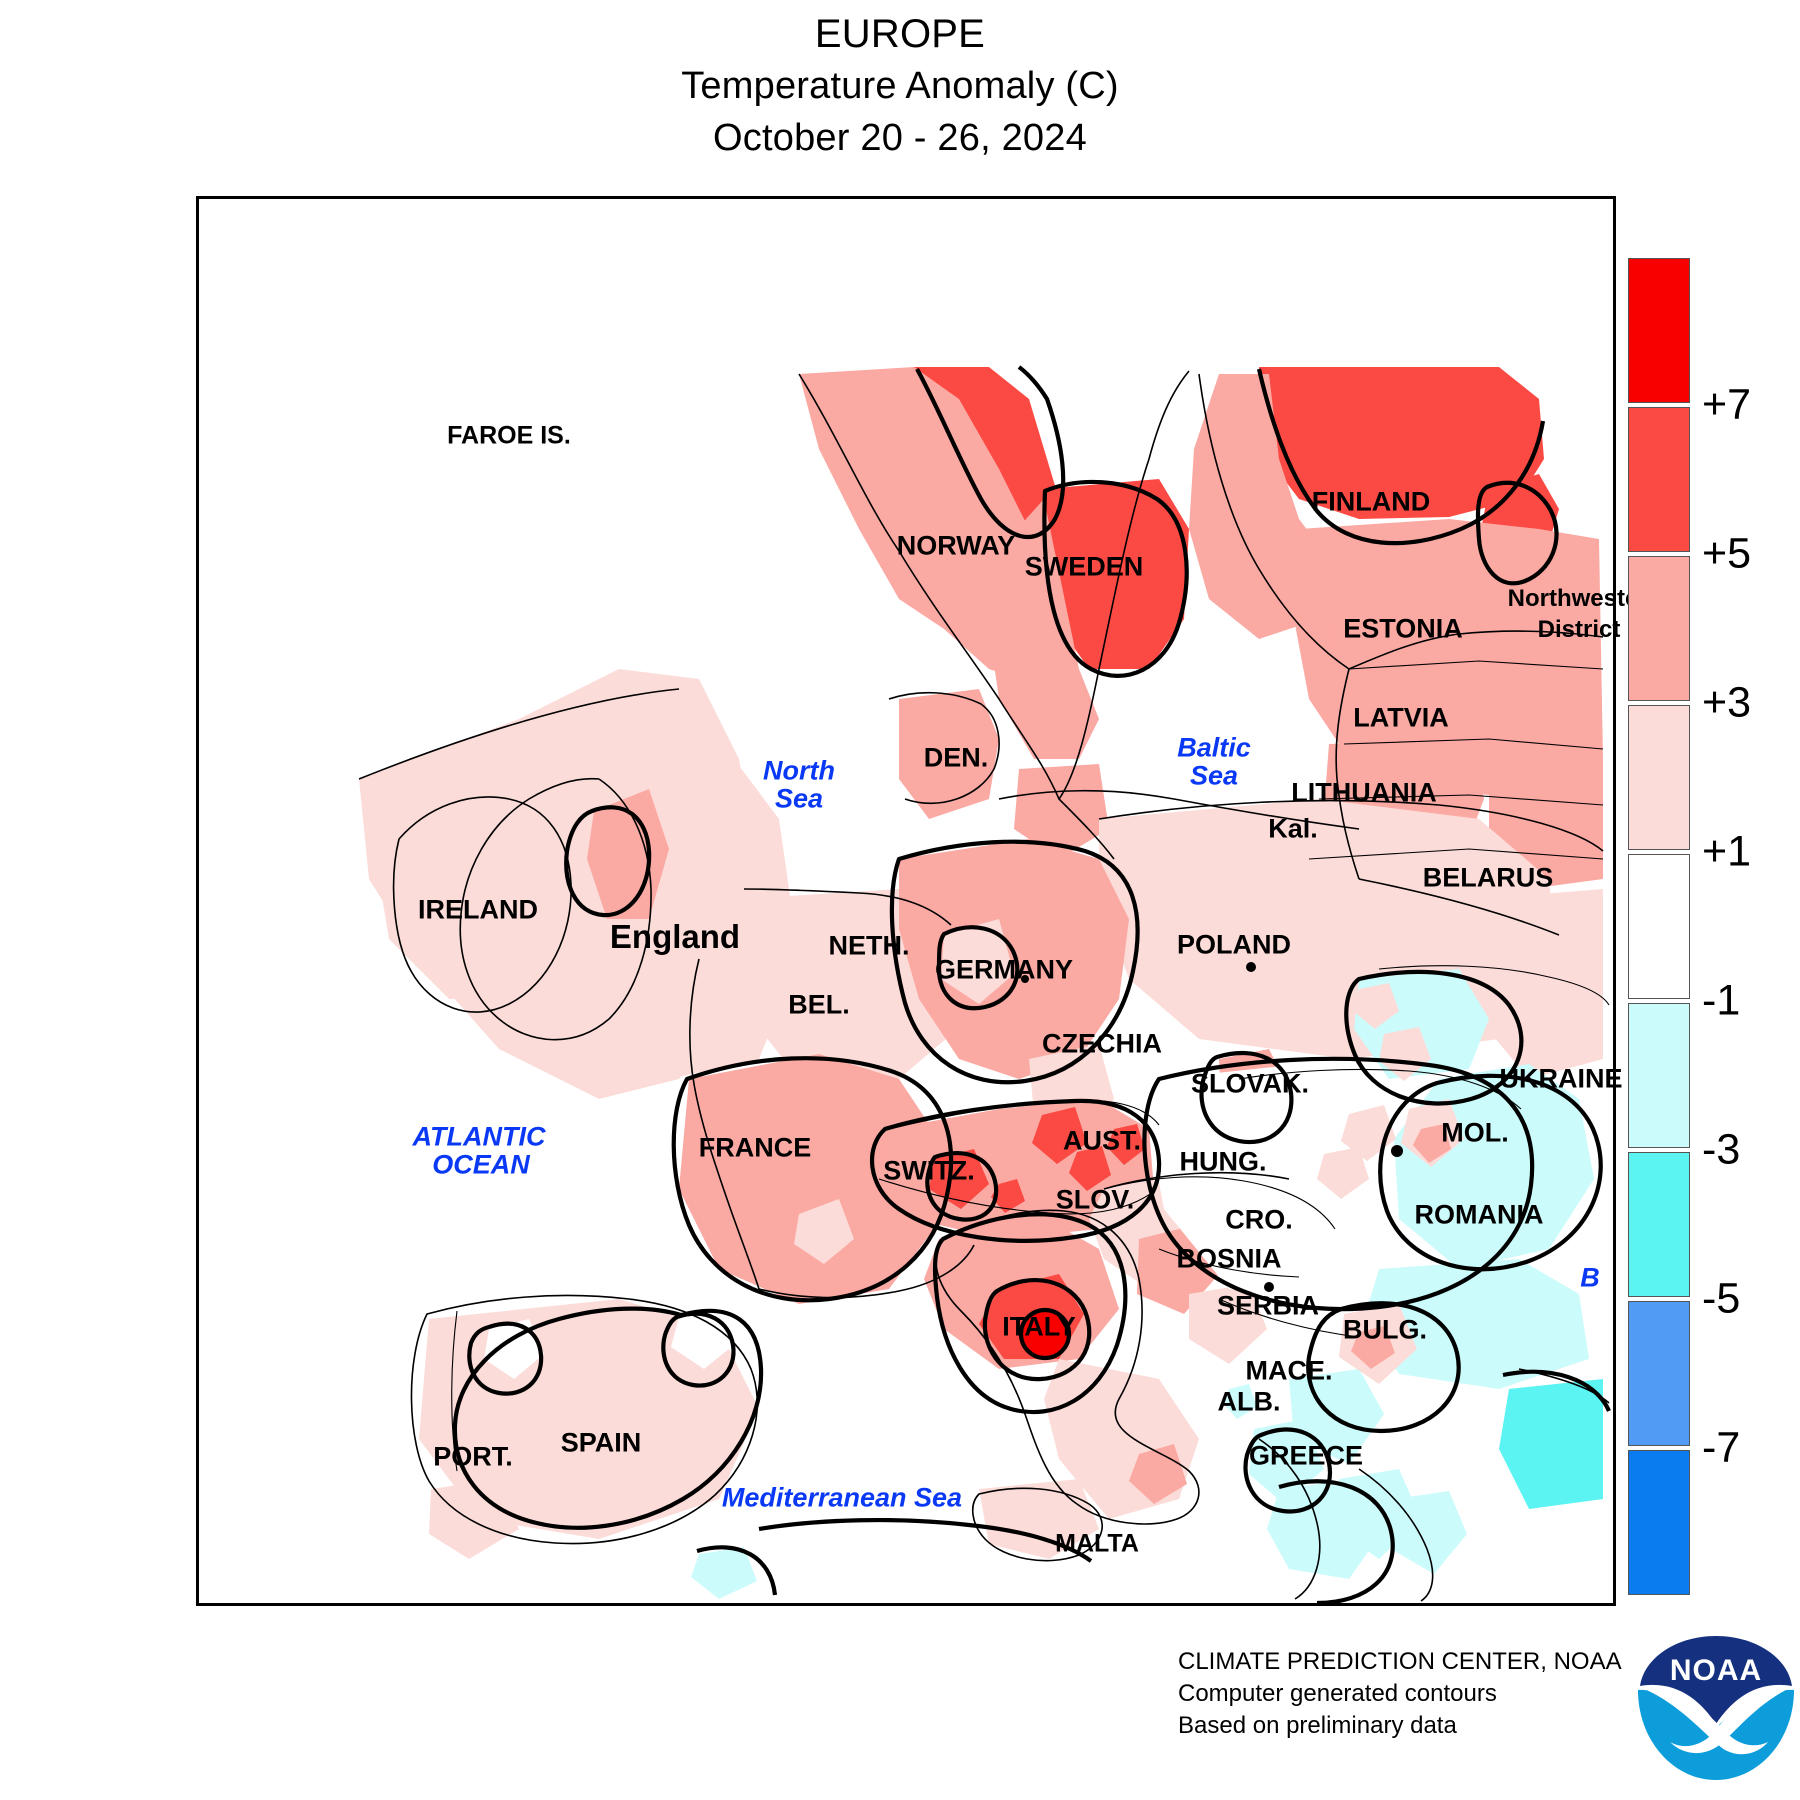  I want to click on noaa-logo-icon: NOAA, so click(1716, 1708).